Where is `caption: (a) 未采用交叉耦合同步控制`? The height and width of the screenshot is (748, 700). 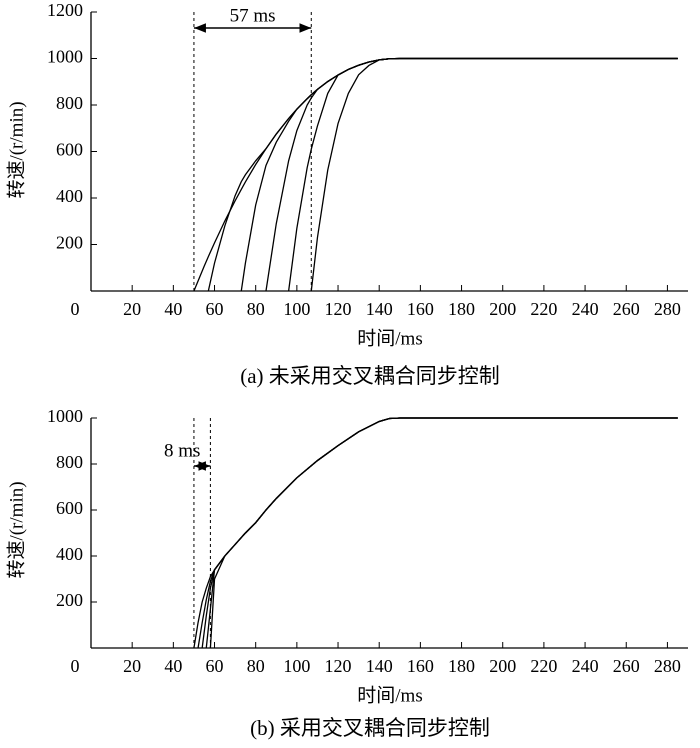 caption: (a) 未采用交叉耦合同步控制 is located at coordinates (370, 376).